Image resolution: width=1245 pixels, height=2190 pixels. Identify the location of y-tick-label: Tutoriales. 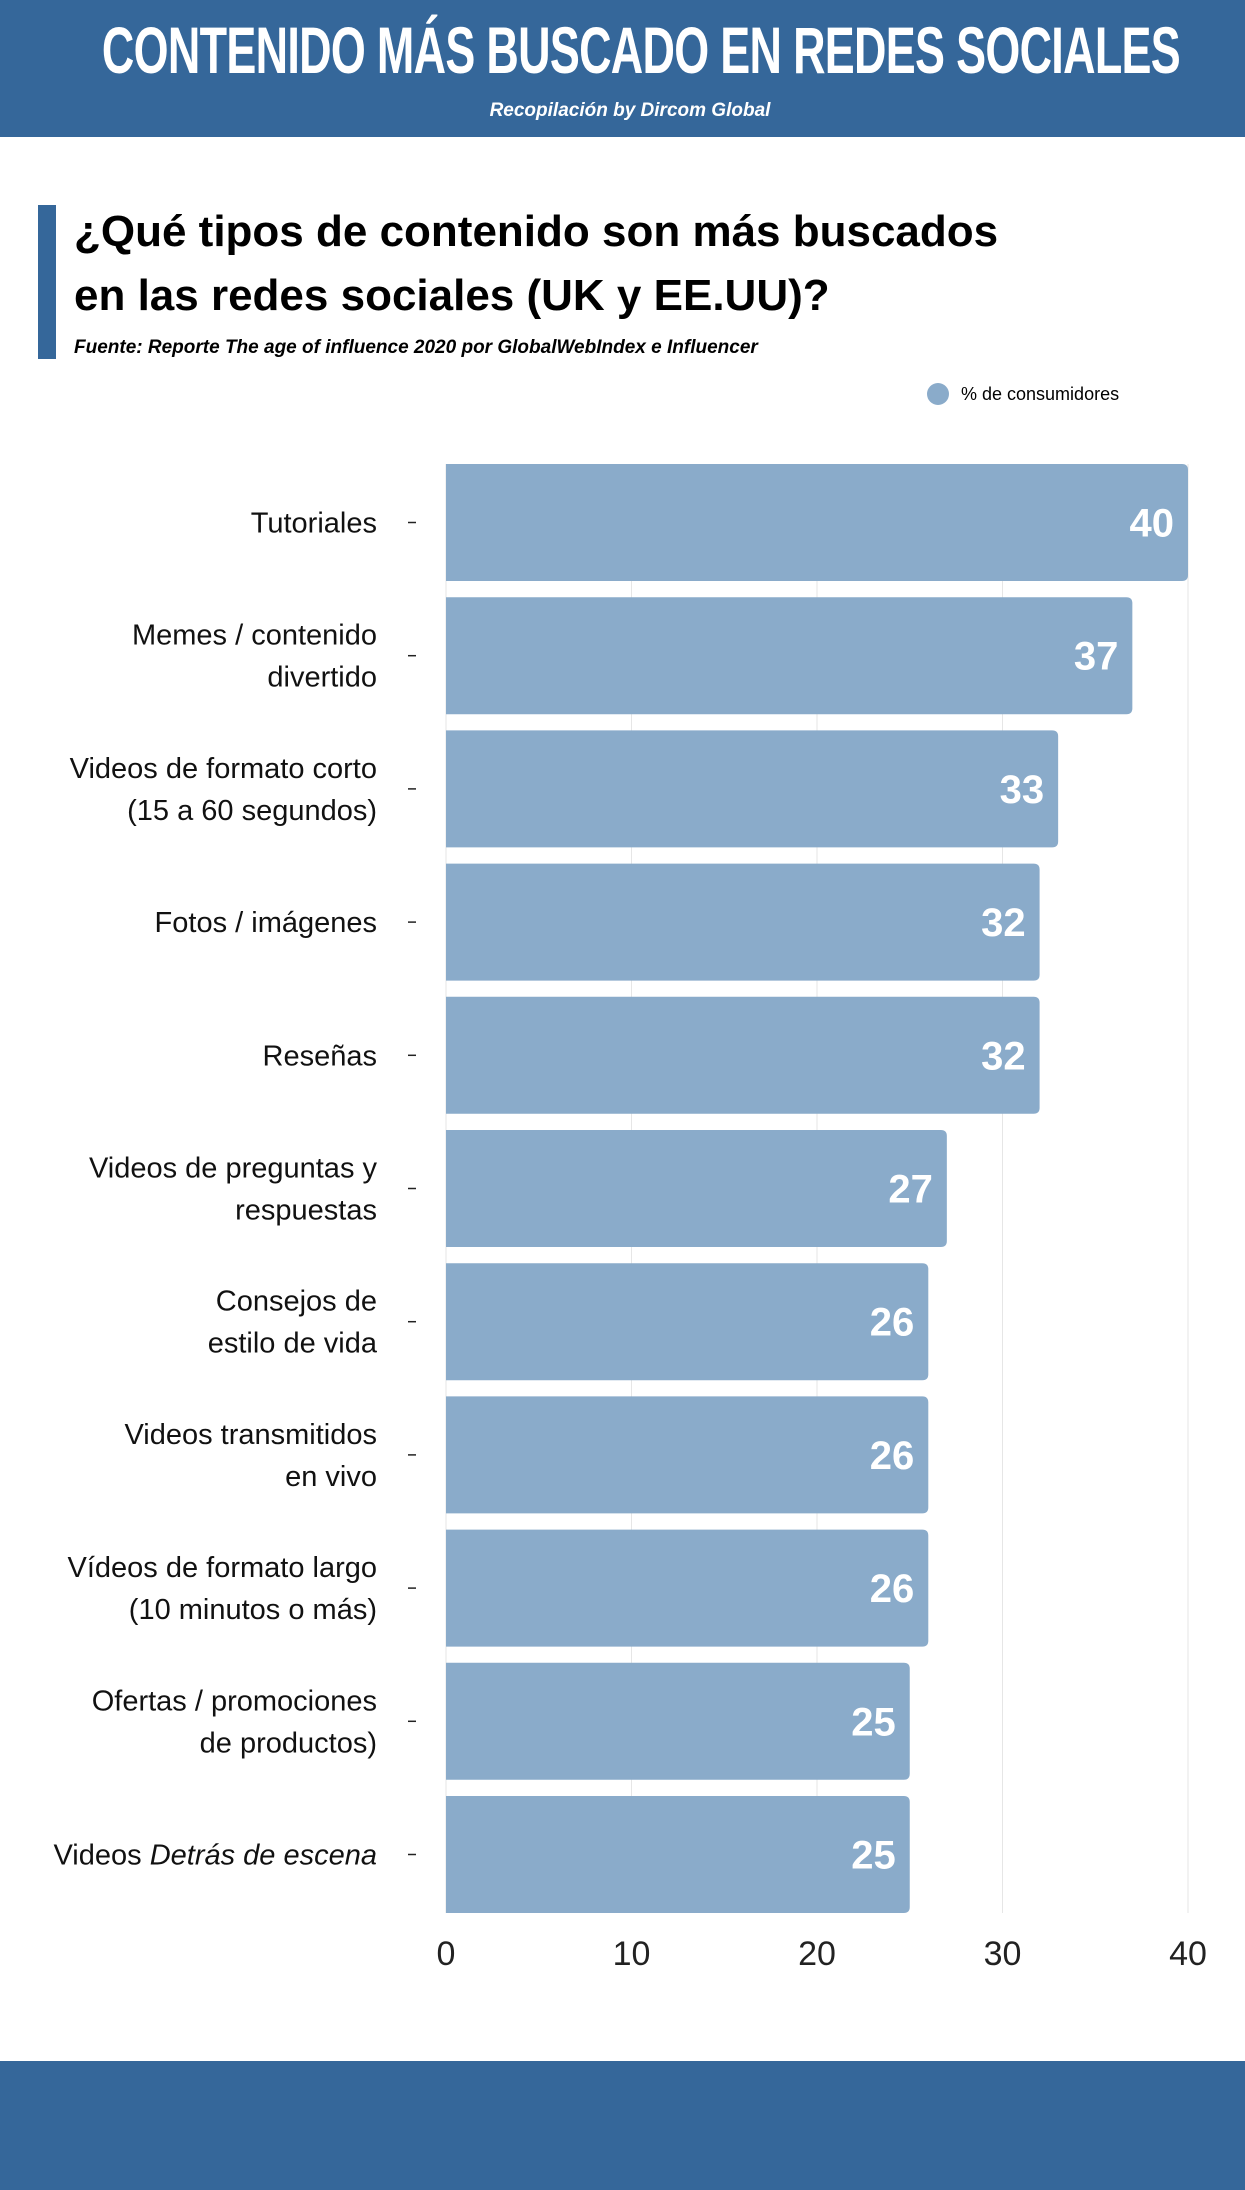
(314, 524).